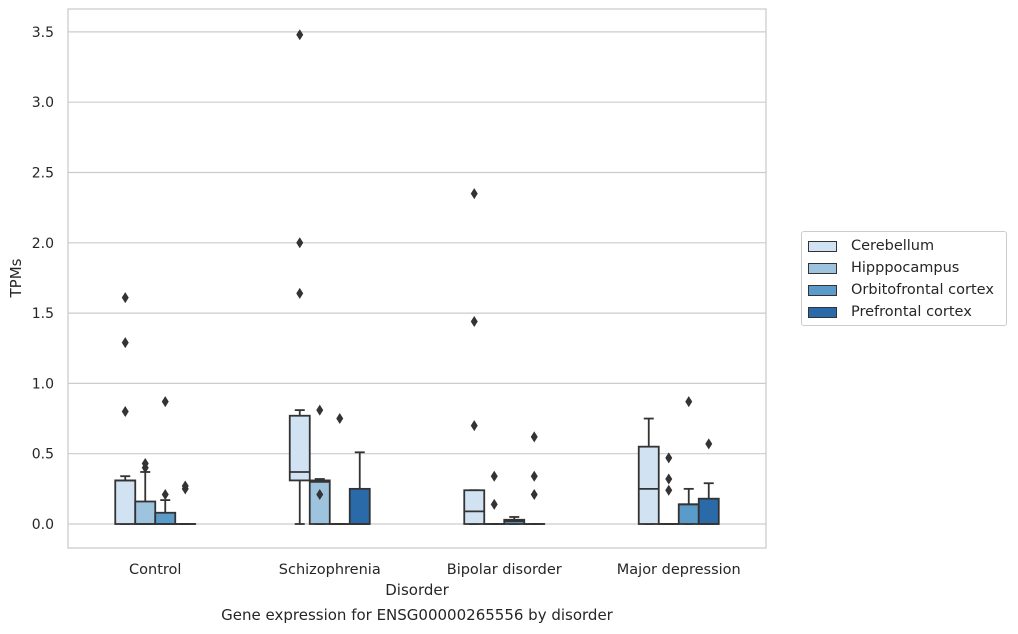 Image resolution: width=1018 pixels, height=634 pixels. I want to click on legend-swatch-orbitofrontal-cortex, so click(822, 290).